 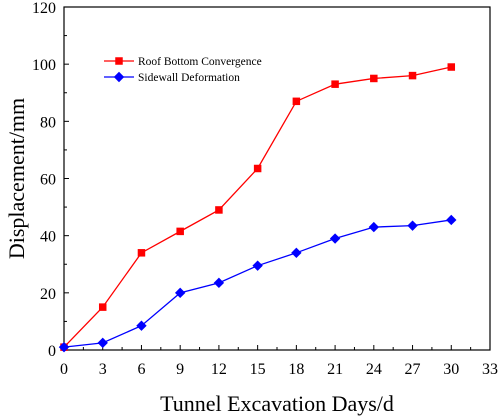 I want to click on y-tick-label: 60, so click(x=48, y=180).